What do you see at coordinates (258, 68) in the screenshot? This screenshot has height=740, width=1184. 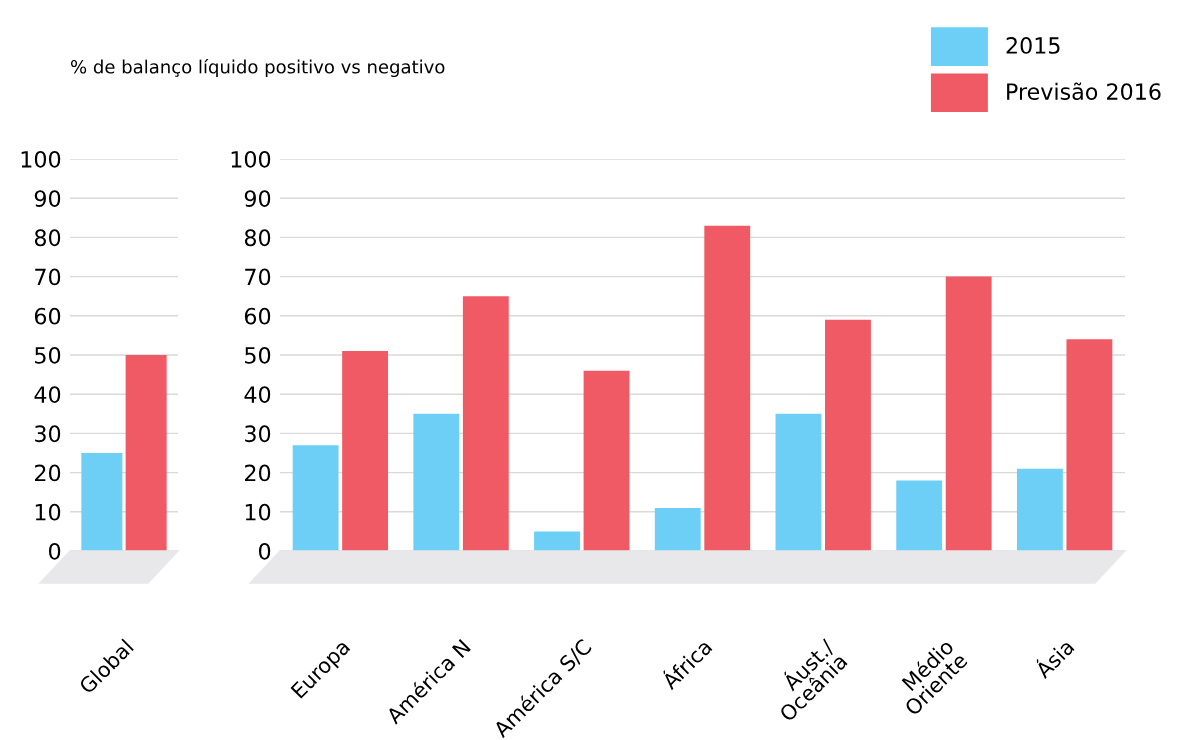 I see `text: % de balanço líquido positivo vs negativo` at bounding box center [258, 68].